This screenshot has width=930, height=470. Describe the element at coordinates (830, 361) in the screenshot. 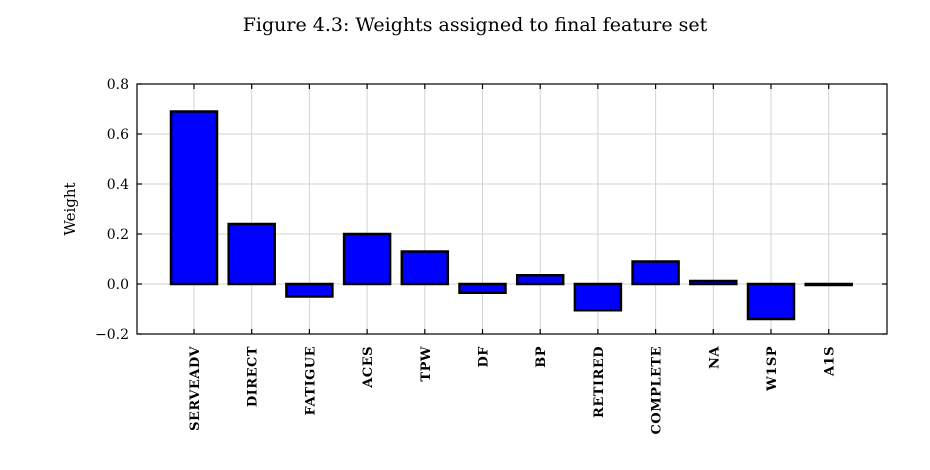

I see `x-tick-label: A1S` at that location.